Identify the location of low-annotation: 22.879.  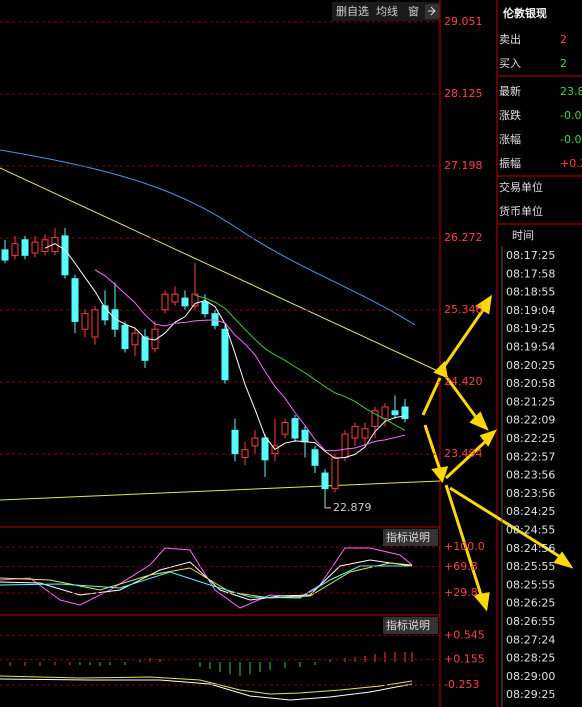
(352, 507).